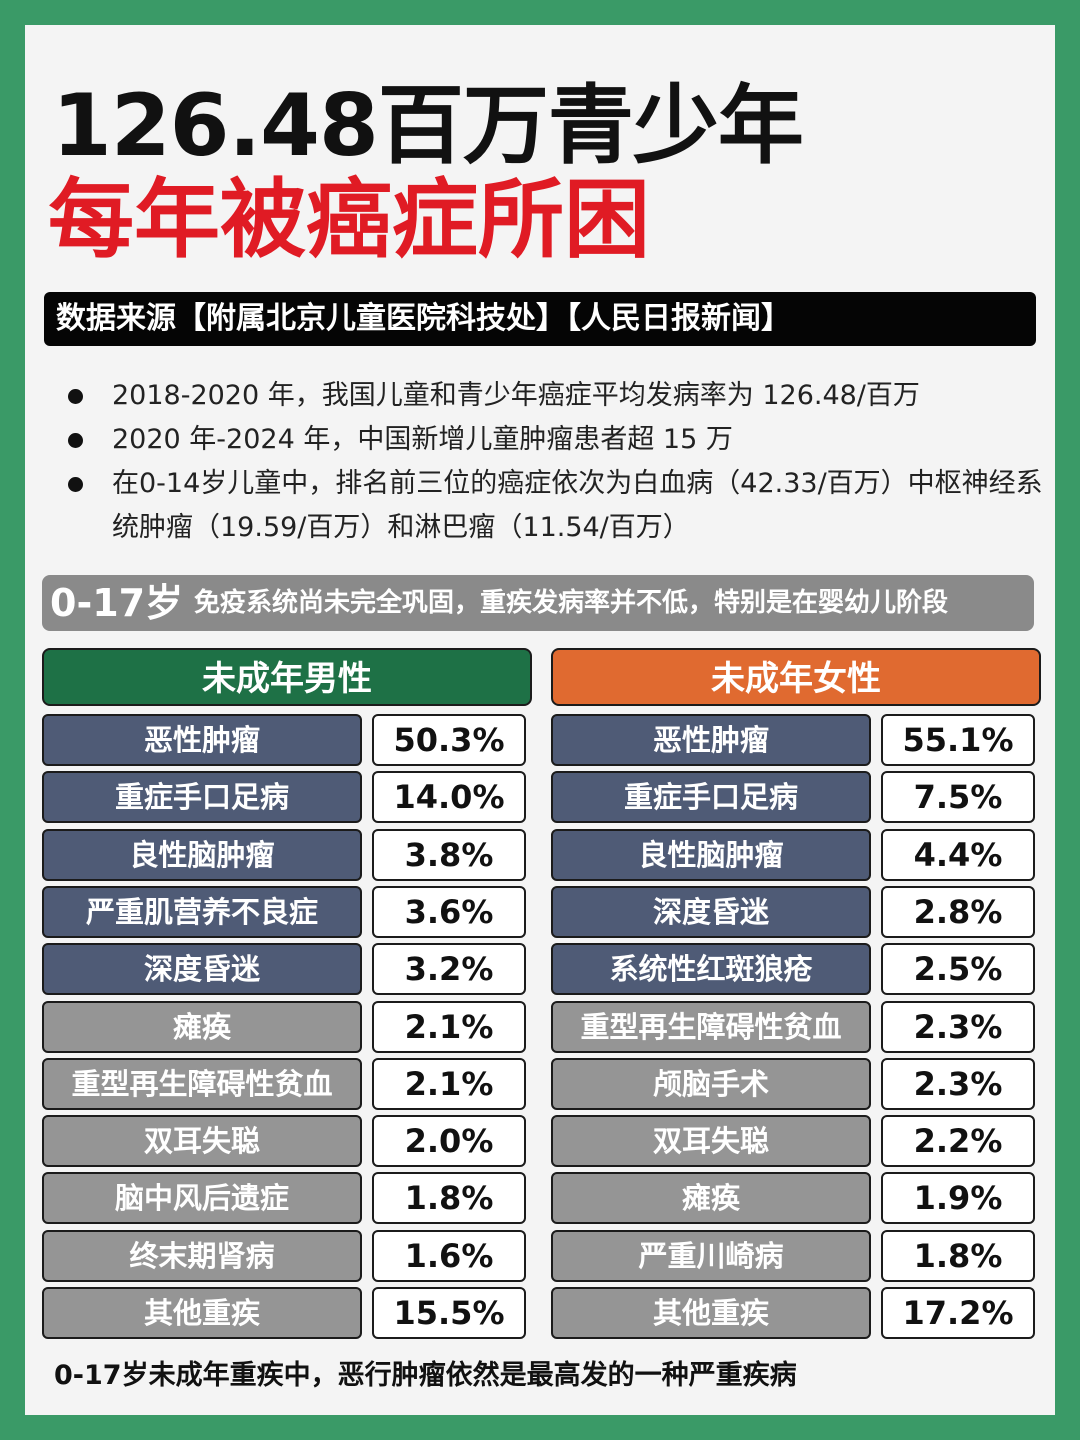 The height and width of the screenshot is (1440, 1080). Describe the element at coordinates (958, 1141) in the screenshot. I see `illness-percentage: 2.2%` at that location.